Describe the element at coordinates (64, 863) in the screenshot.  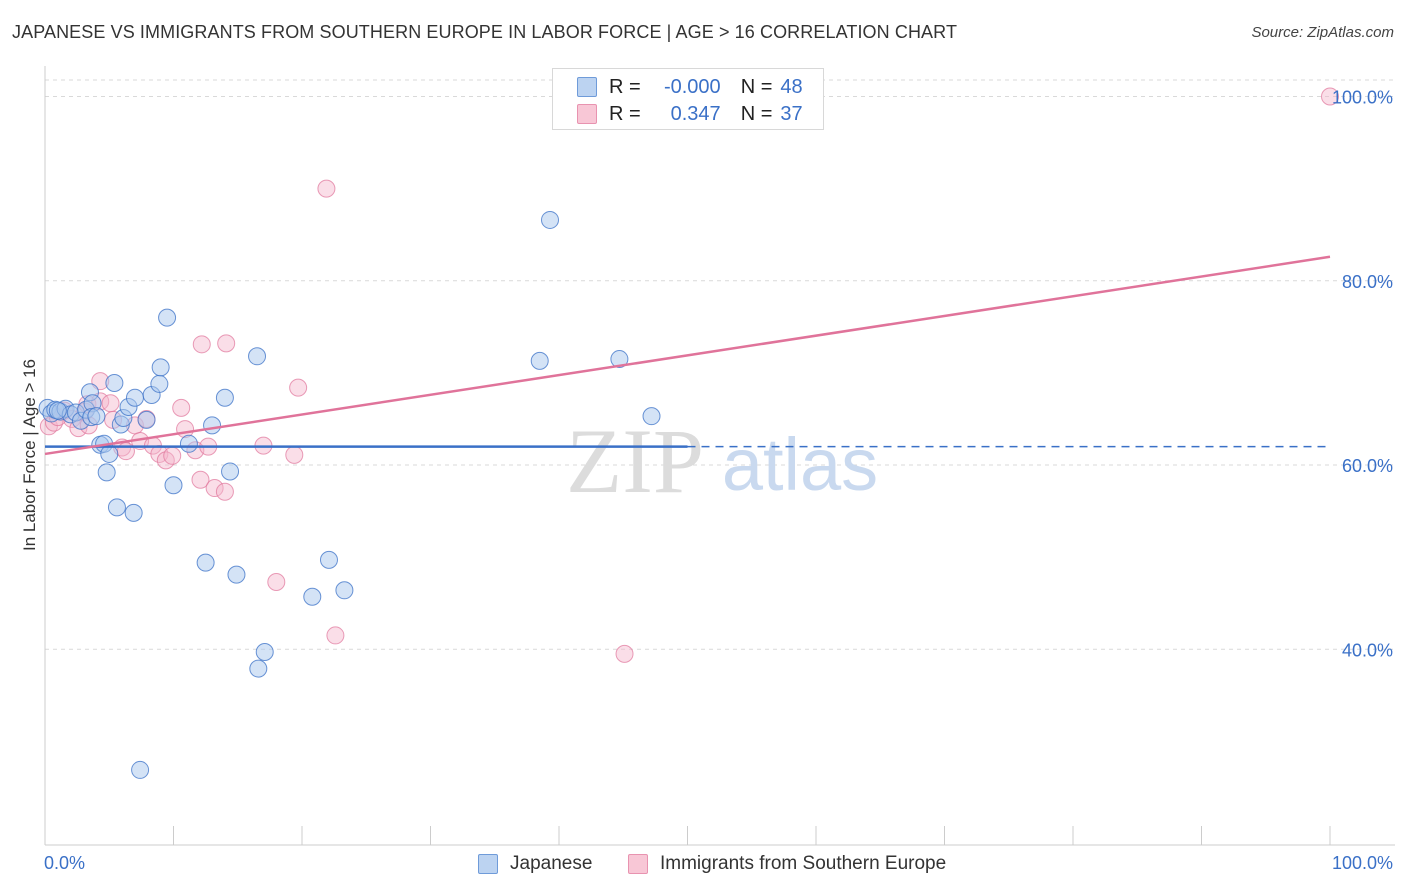
I see `x-tick-label: 0.0%` at that location.